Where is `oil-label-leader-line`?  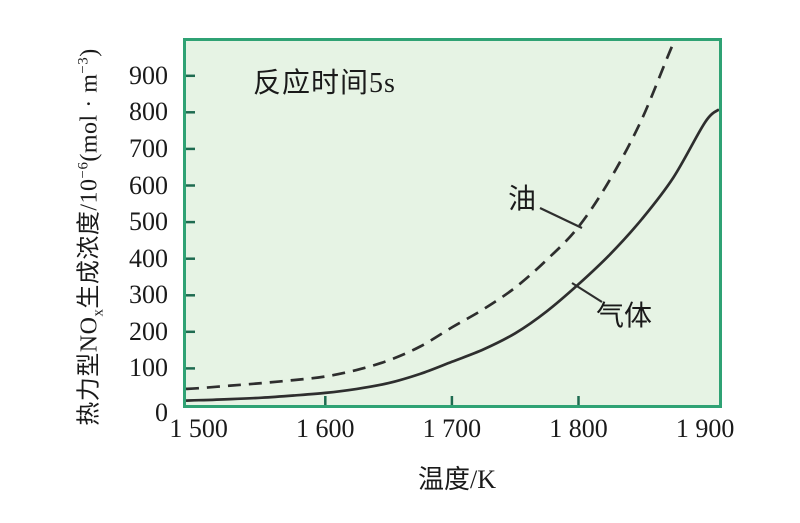 oil-label-leader-line is located at coordinates (561, 218).